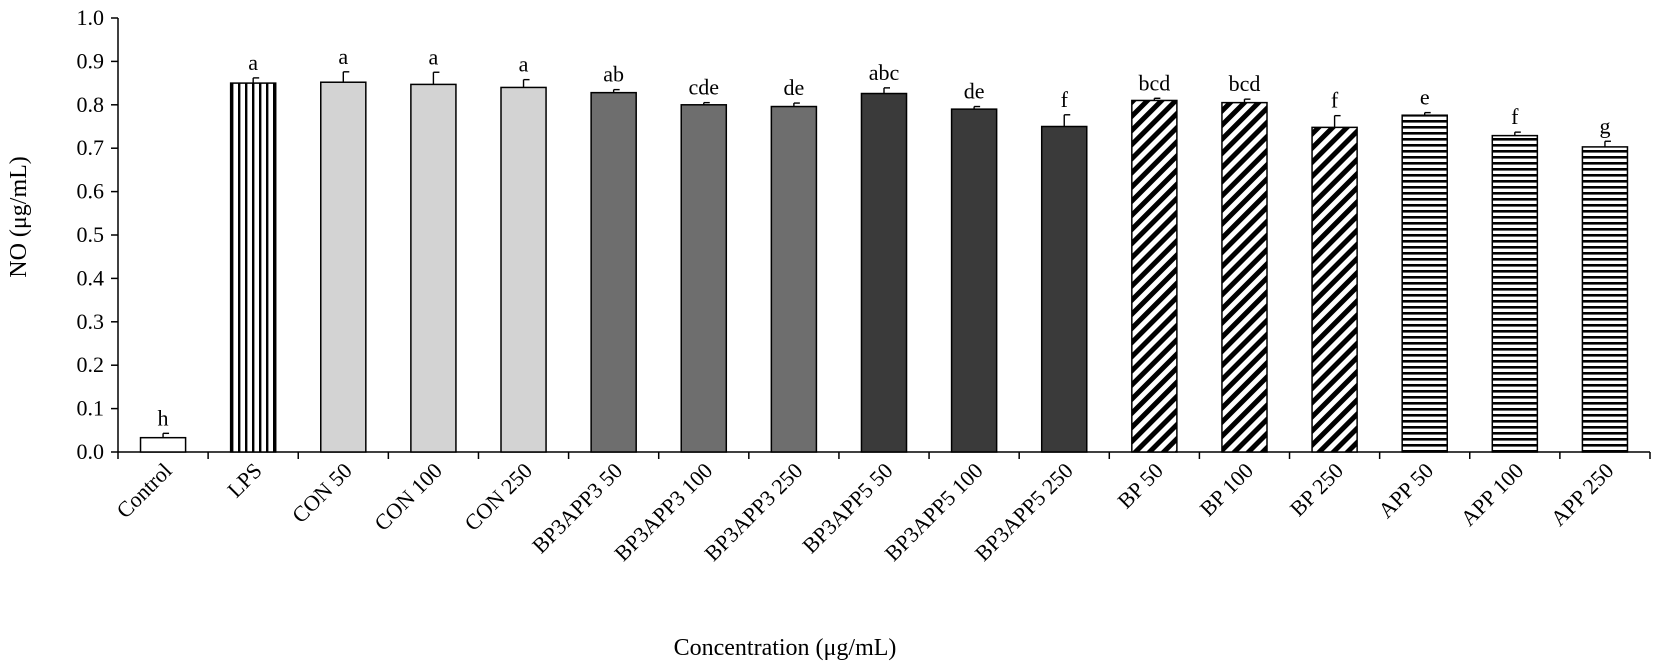 This screenshot has width=1680, height=666. Describe the element at coordinates (1316, 489) in the screenshot. I see `x-tick-label: BP 250` at that location.